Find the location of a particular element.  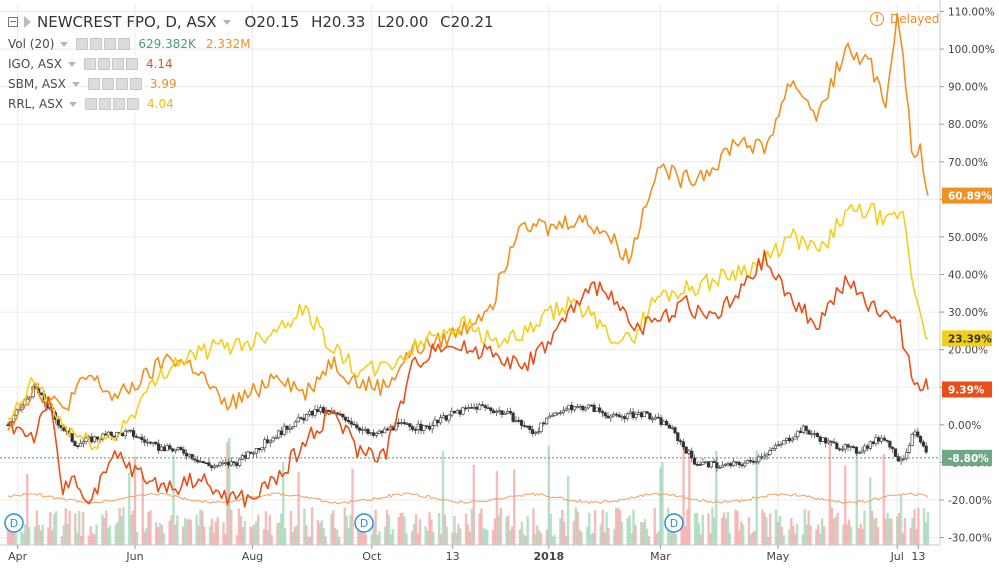

compare-label-igo: IGO, ASX is located at coordinates (35, 64).